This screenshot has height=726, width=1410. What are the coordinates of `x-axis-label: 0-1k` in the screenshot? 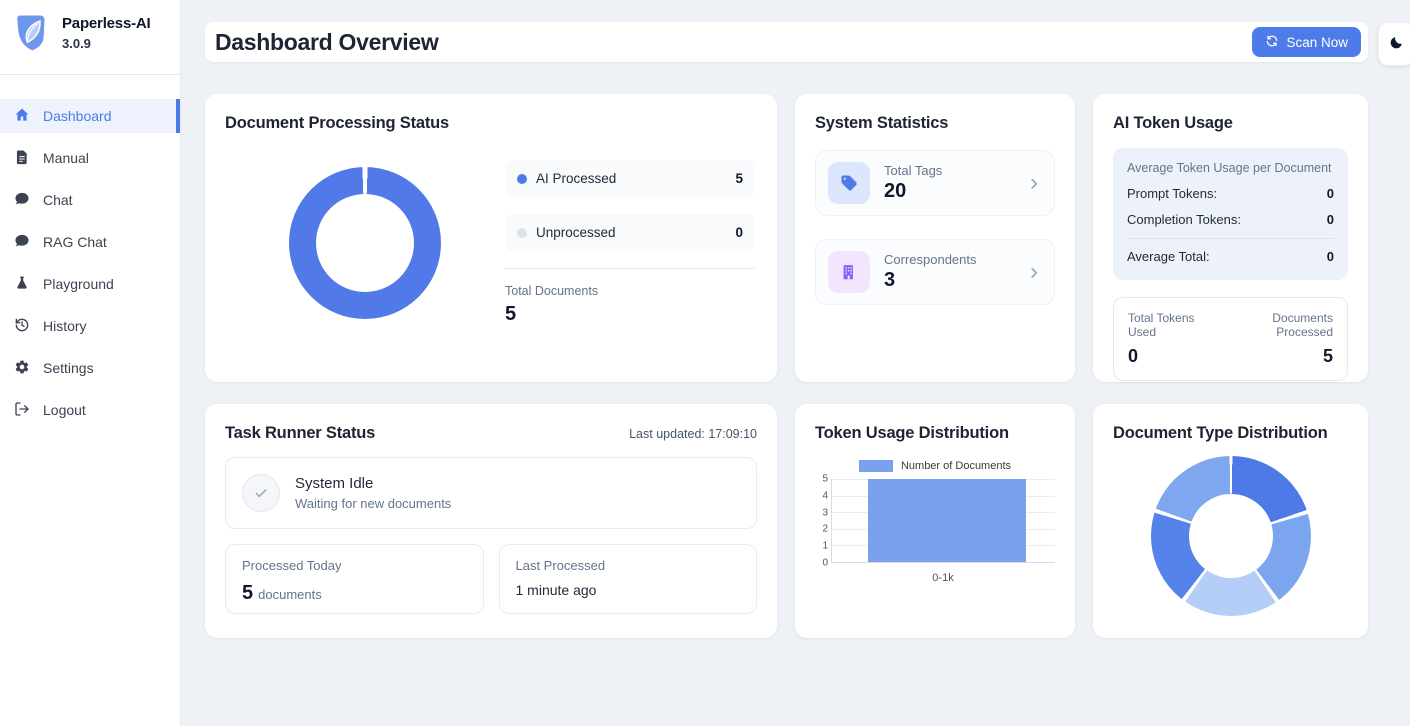 It's located at (943, 578).